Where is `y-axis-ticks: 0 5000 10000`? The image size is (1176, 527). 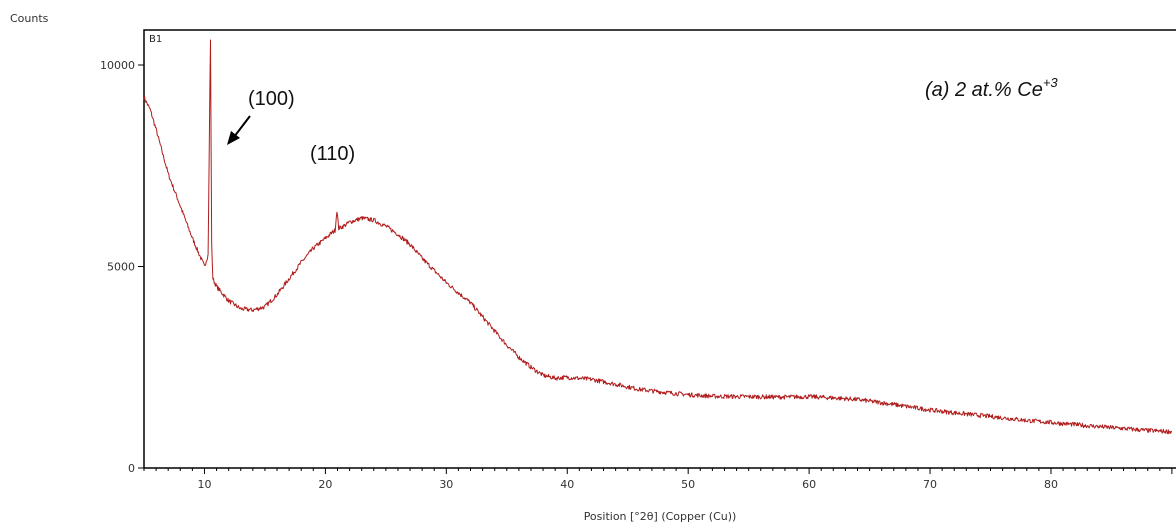 y-axis-ticks: 0 5000 10000 is located at coordinates (122, 267).